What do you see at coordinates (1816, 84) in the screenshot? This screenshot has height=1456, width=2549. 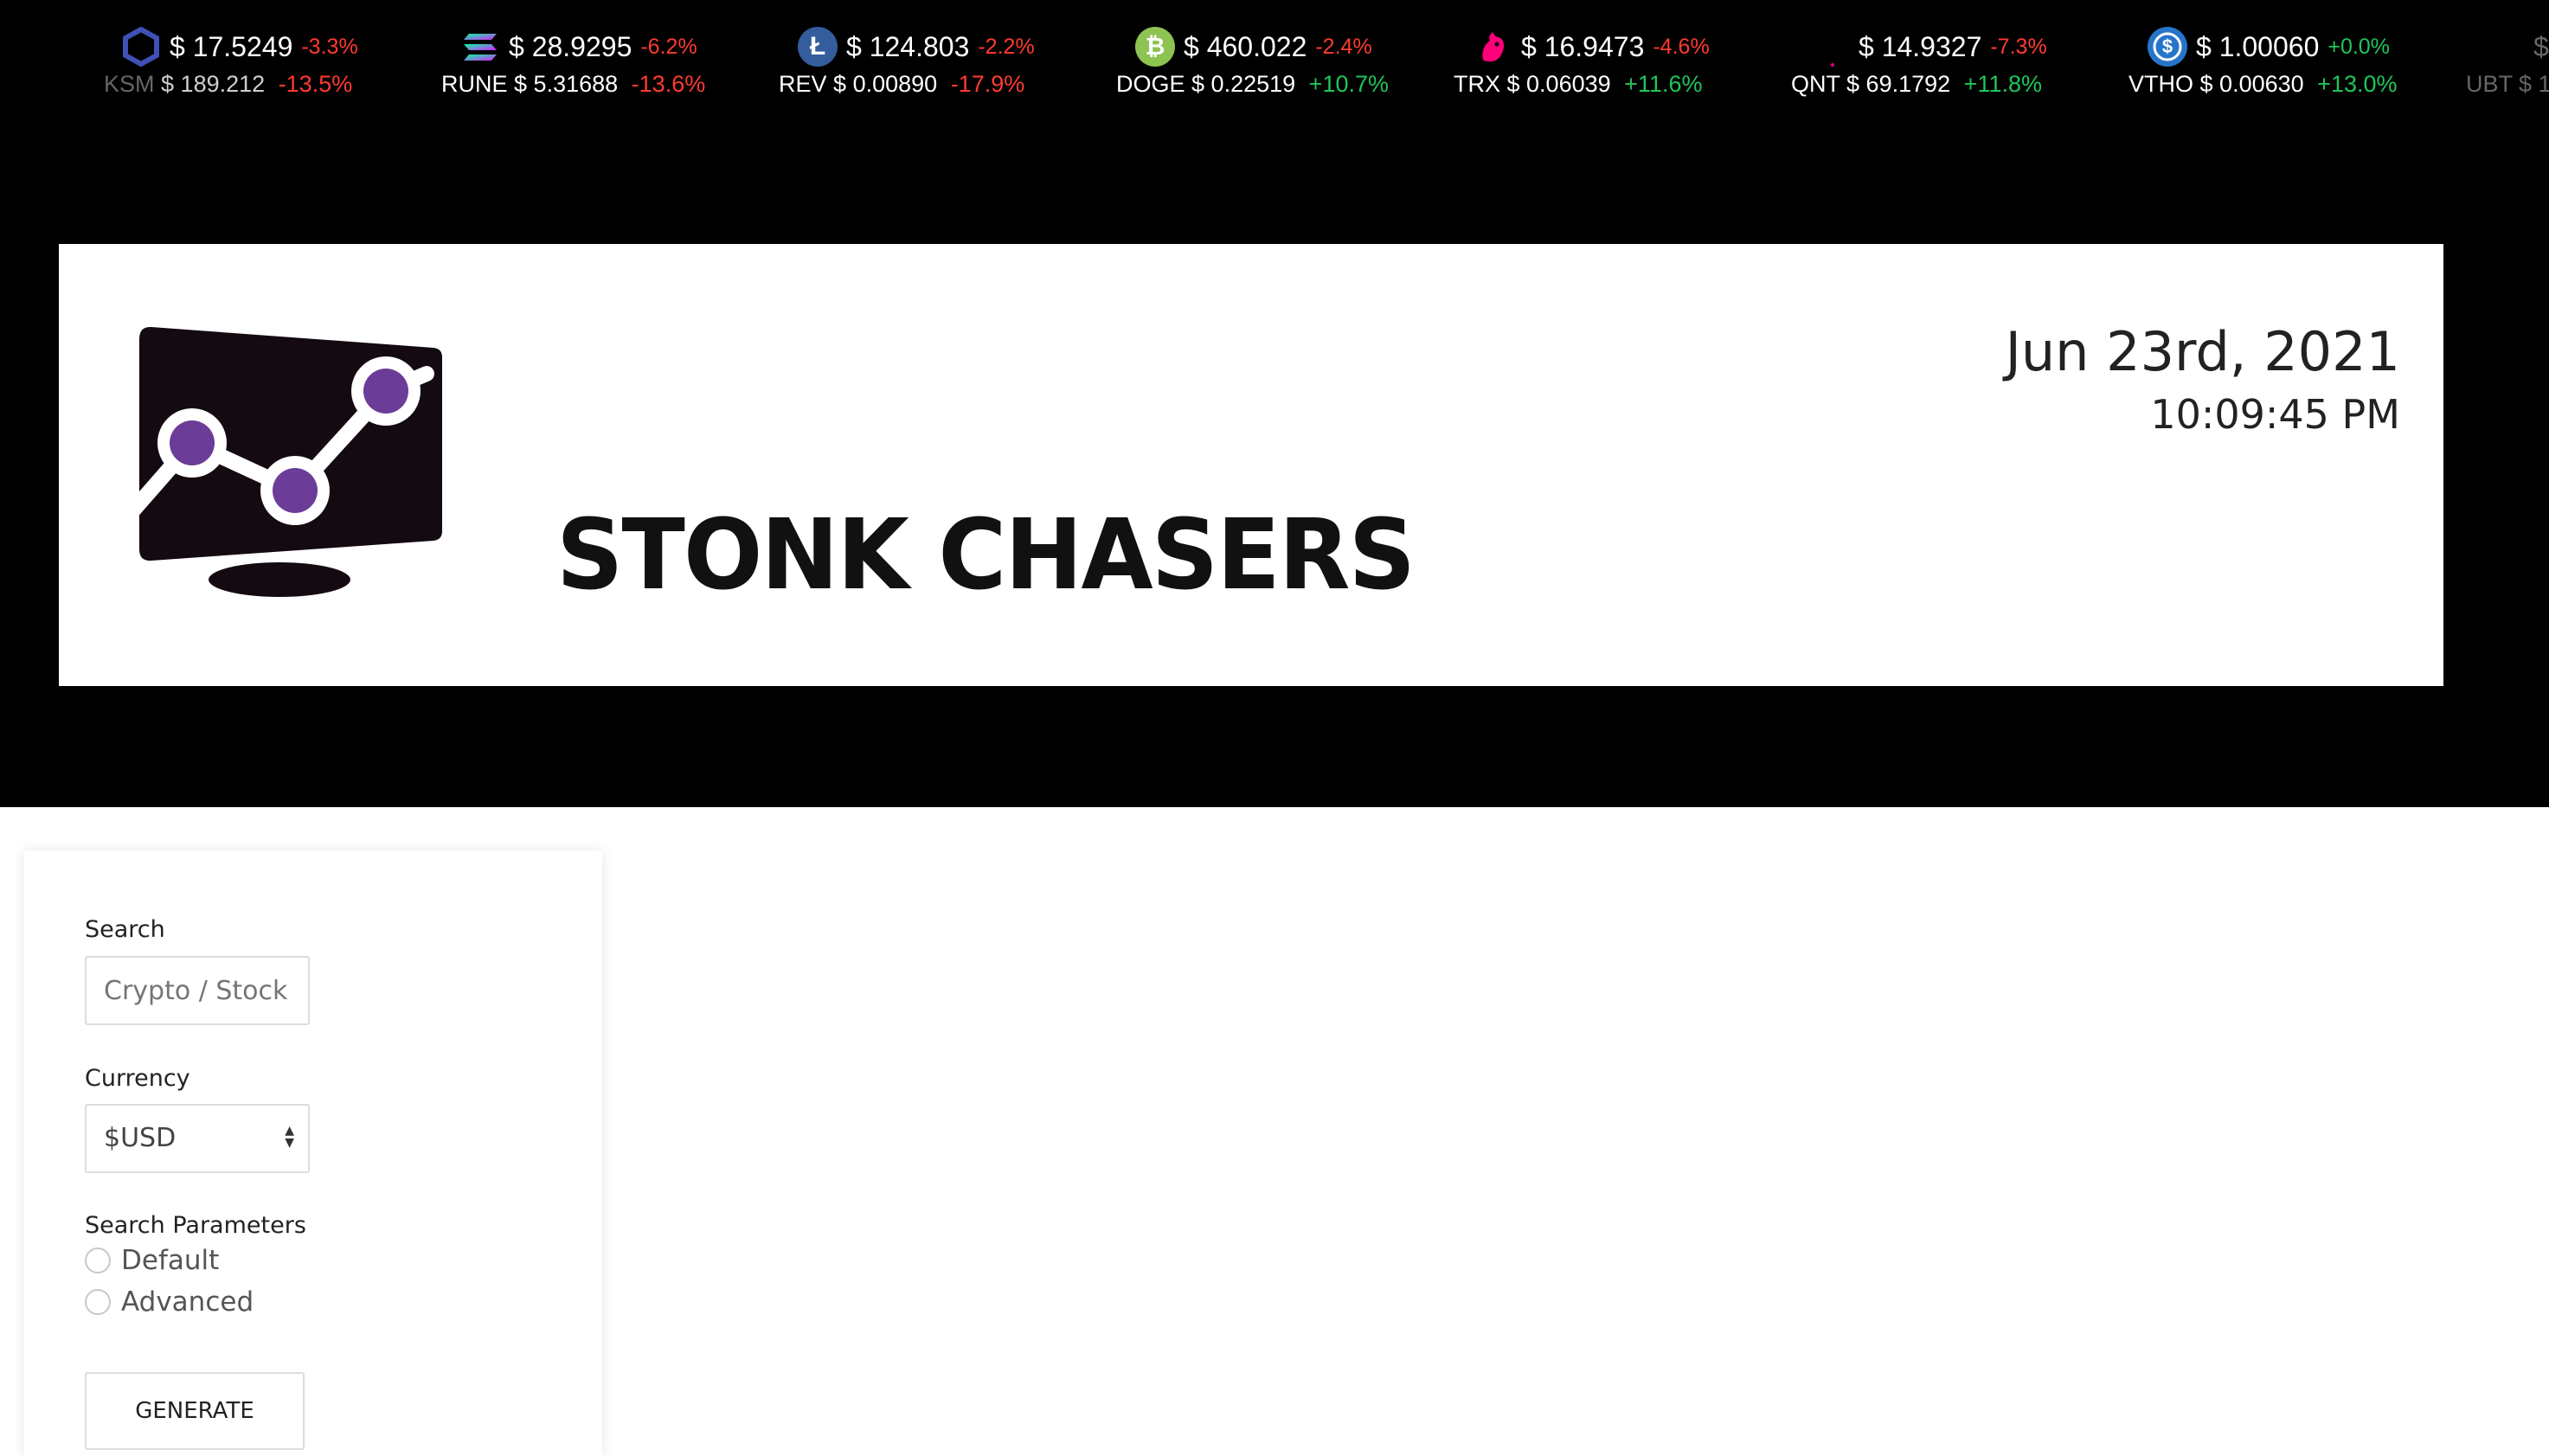 I see `ticker-symbol: QNT` at bounding box center [1816, 84].